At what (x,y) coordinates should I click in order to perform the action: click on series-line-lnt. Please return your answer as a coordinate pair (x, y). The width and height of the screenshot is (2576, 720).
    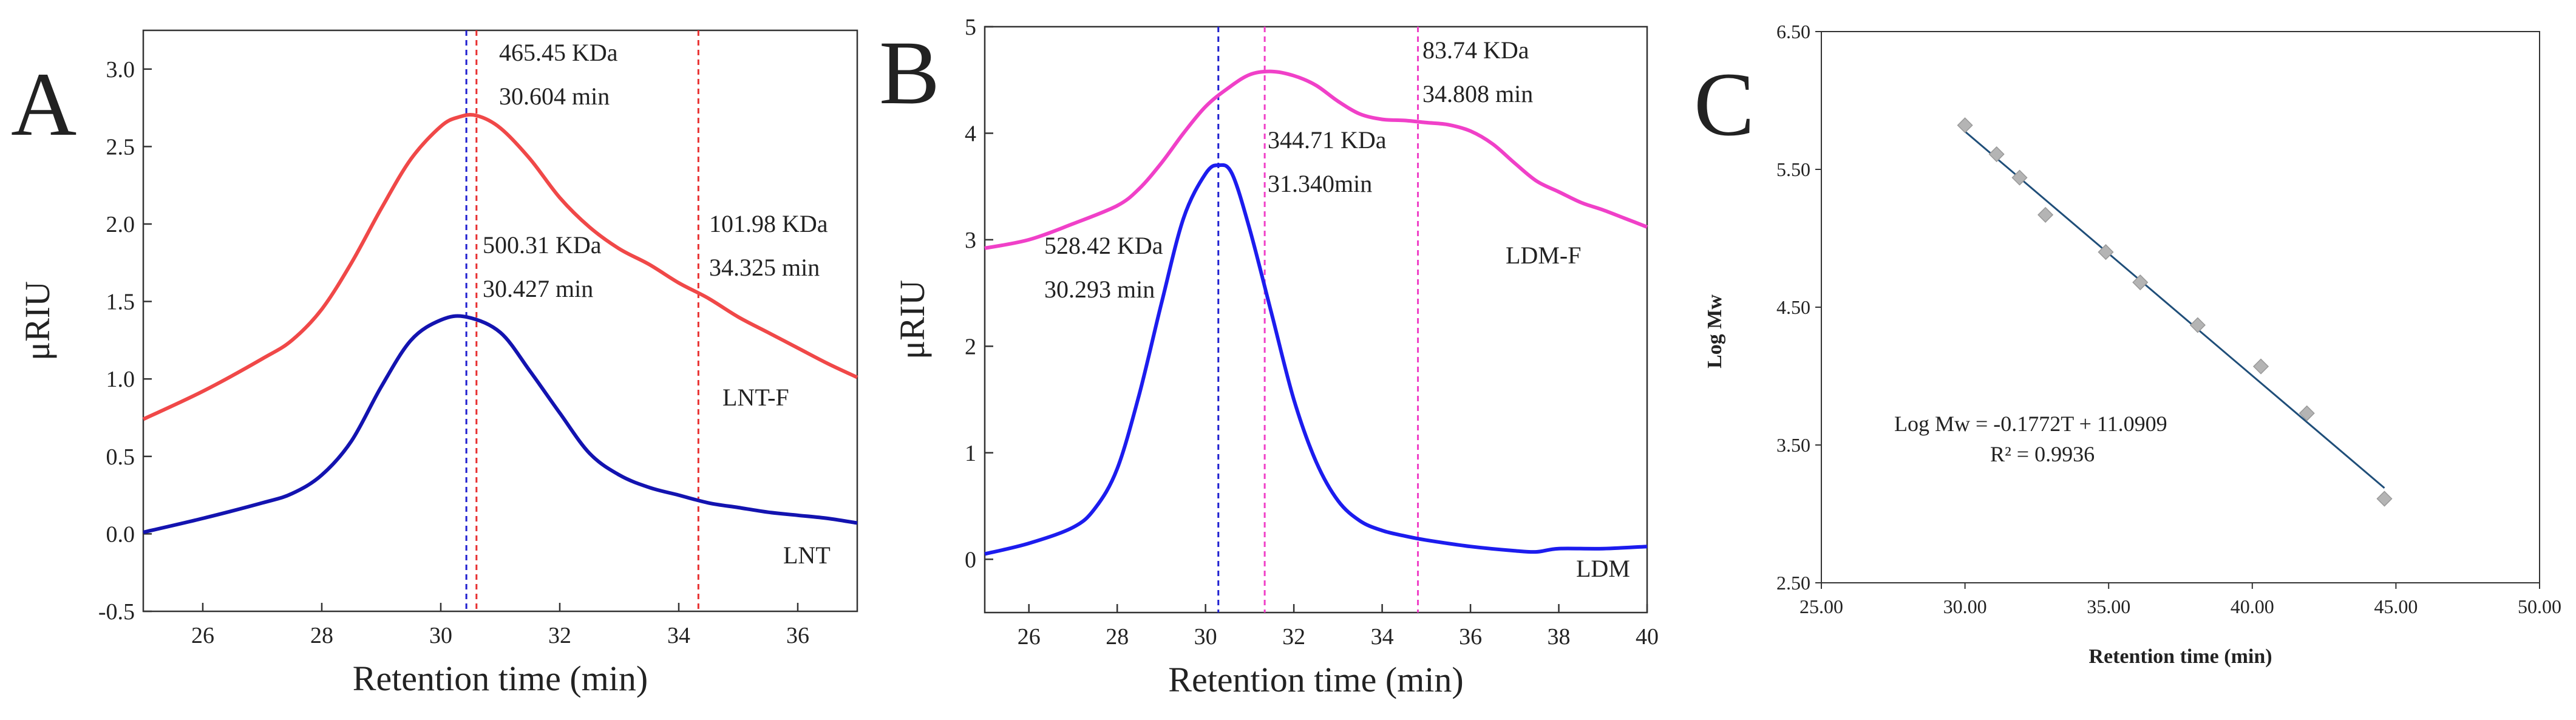
    Looking at the image, I should click on (500, 424).